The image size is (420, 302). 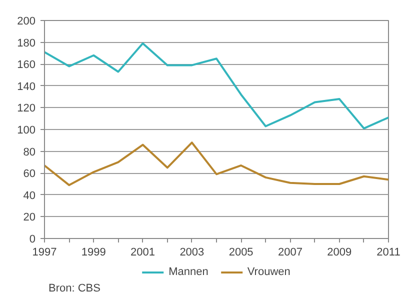 What do you see at coordinates (188, 272) in the screenshot?
I see `legend-label: Mannen` at bounding box center [188, 272].